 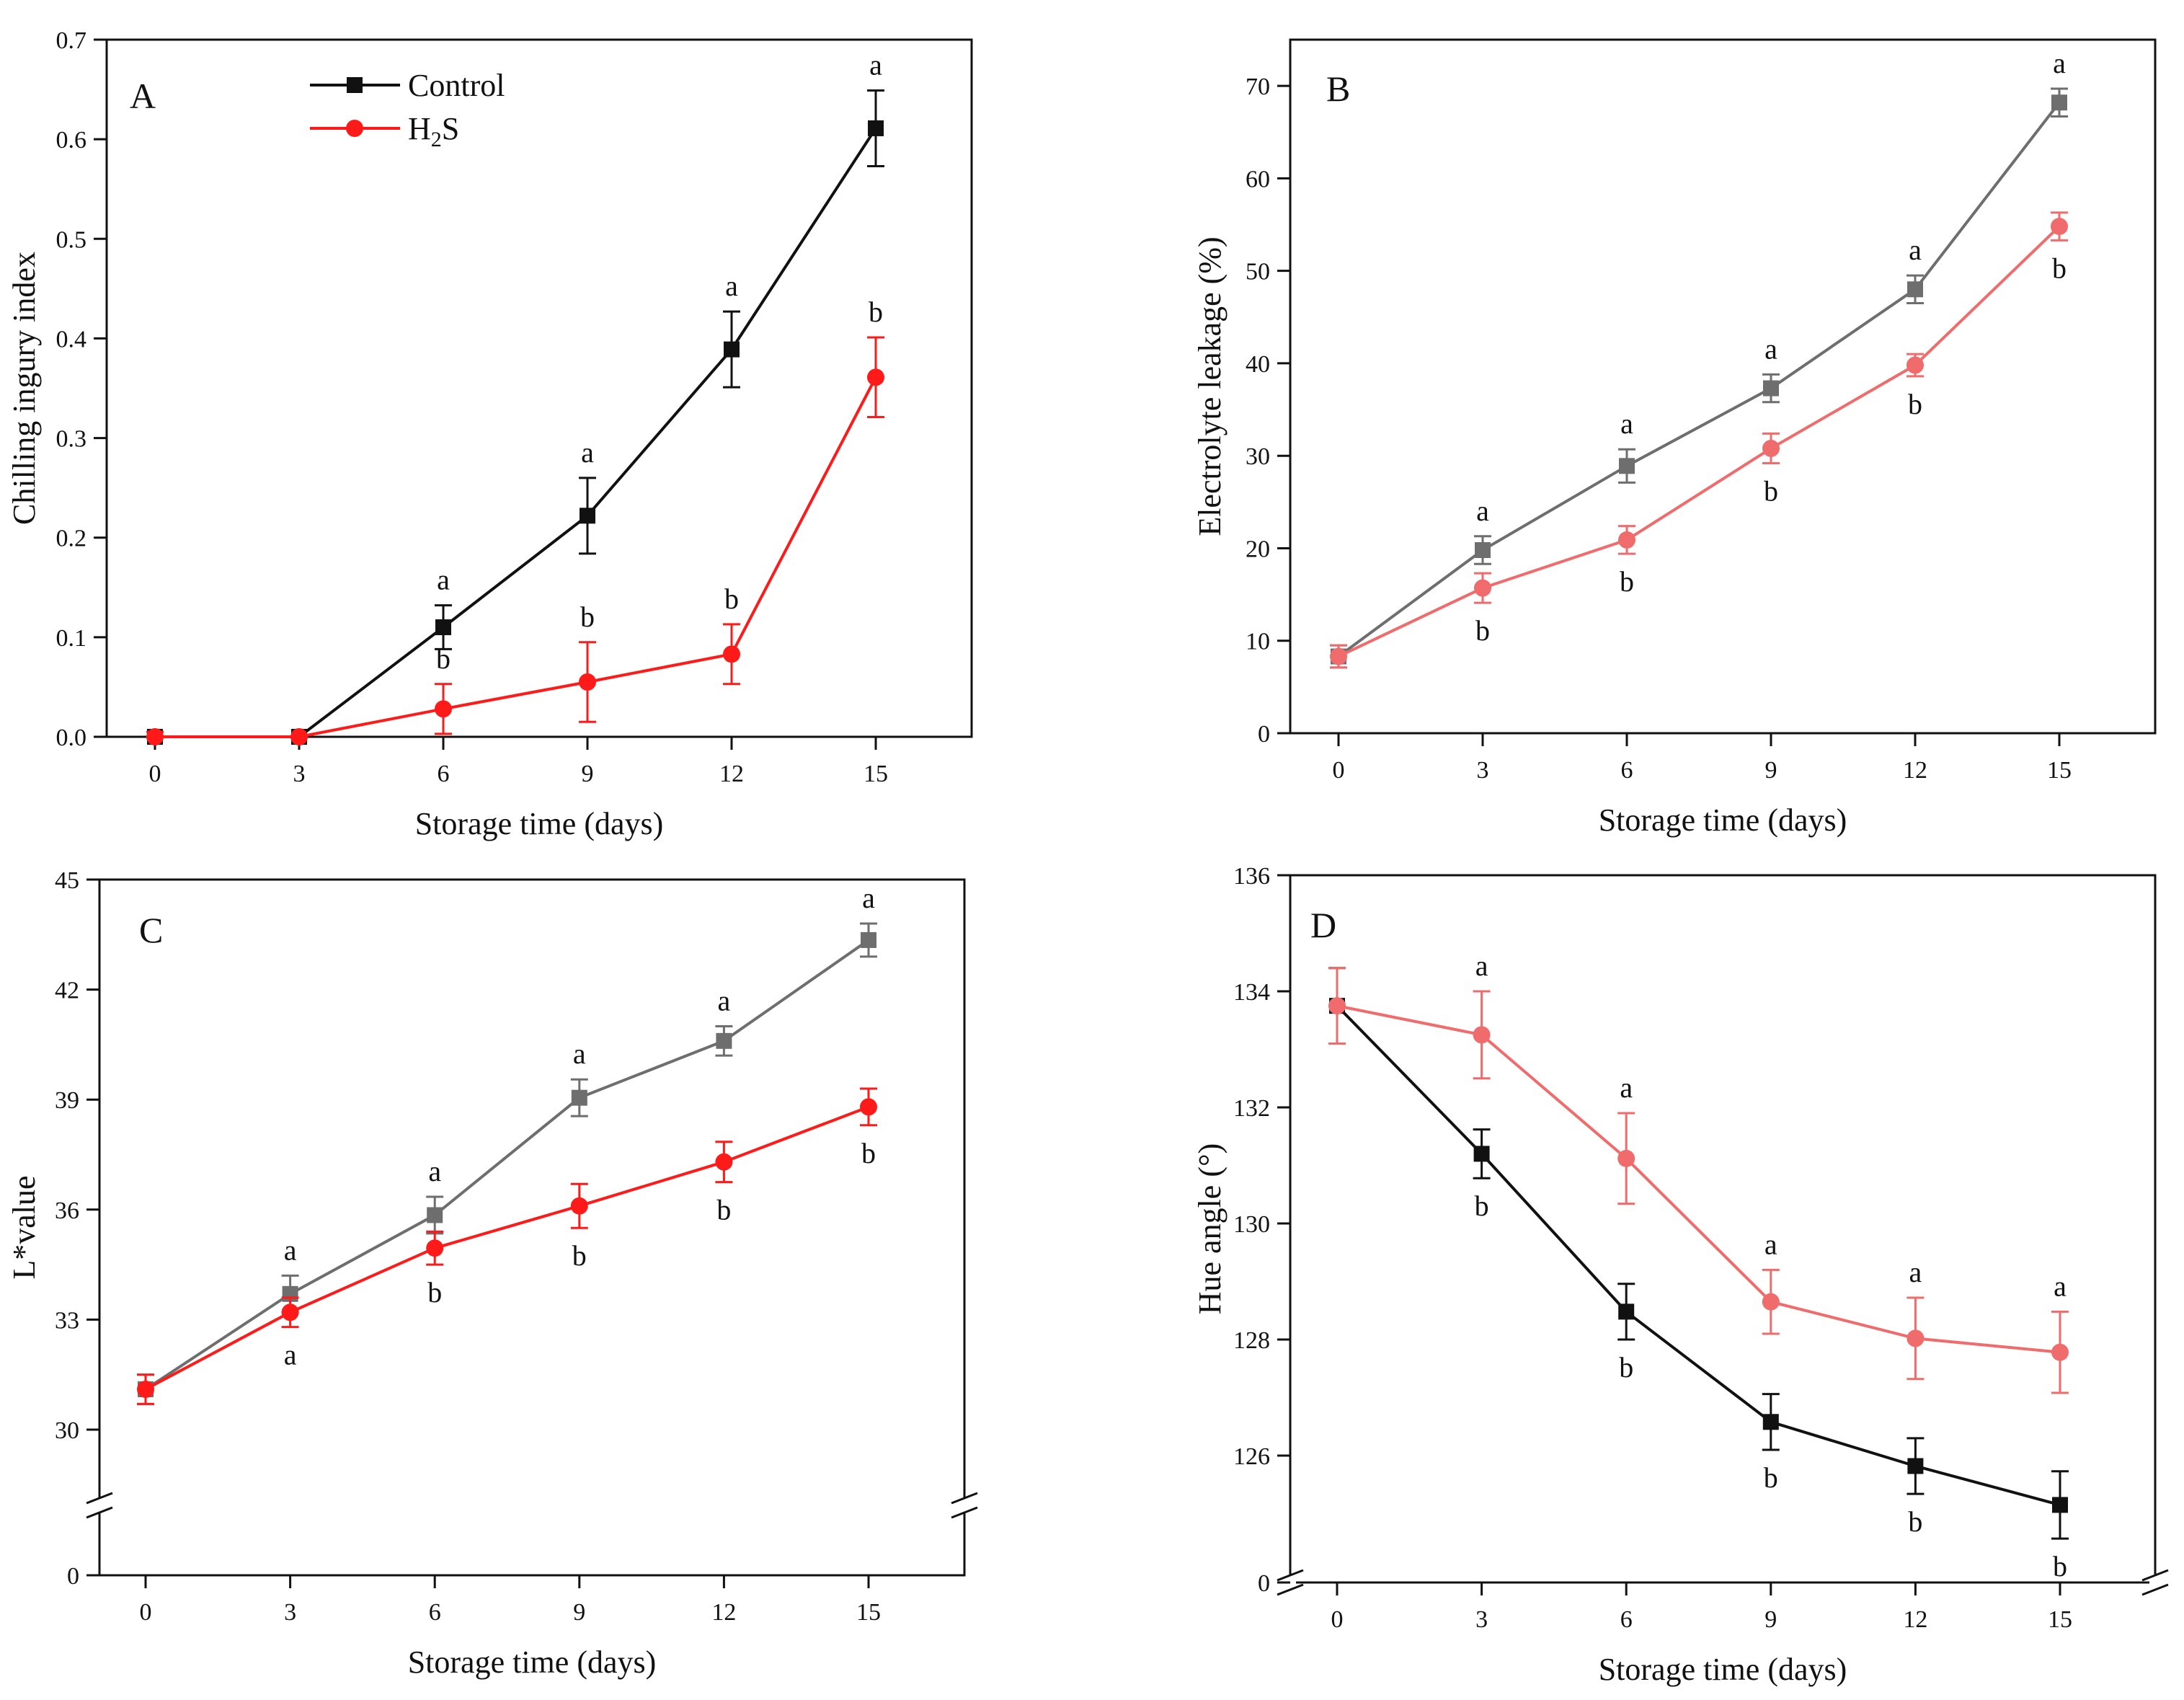 I want to click on legend-control-label: Control, so click(x=456, y=85).